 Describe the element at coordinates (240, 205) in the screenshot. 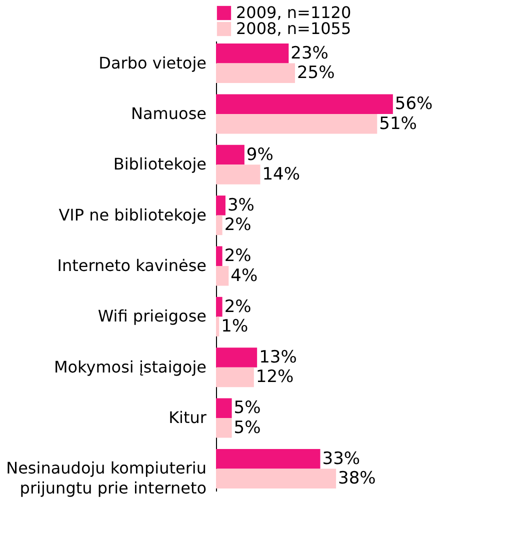

I see `data-label: 3%` at that location.